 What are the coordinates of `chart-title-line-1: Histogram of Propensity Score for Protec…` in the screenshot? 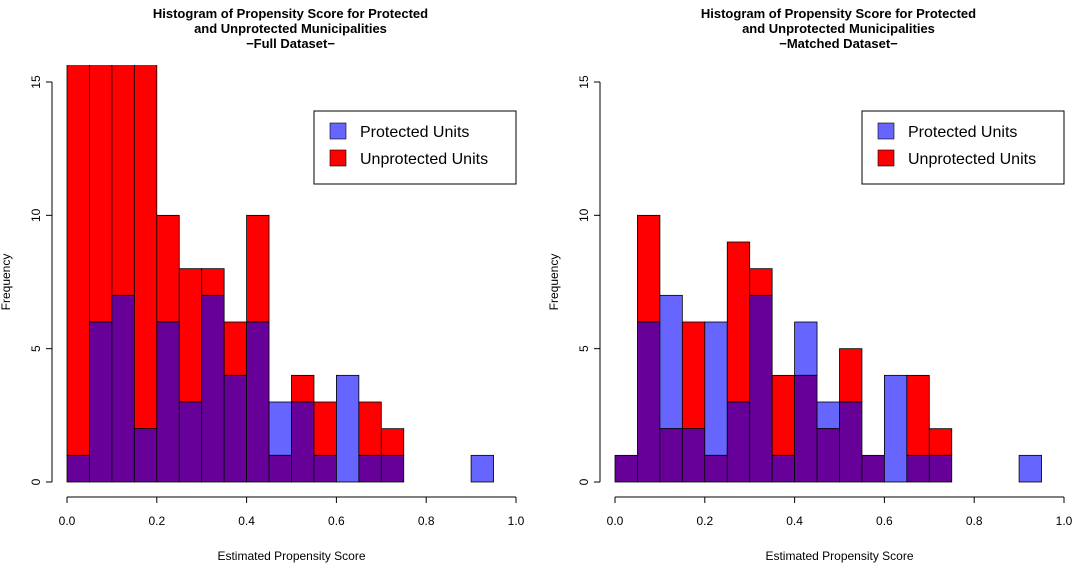 It's located at (838, 13).